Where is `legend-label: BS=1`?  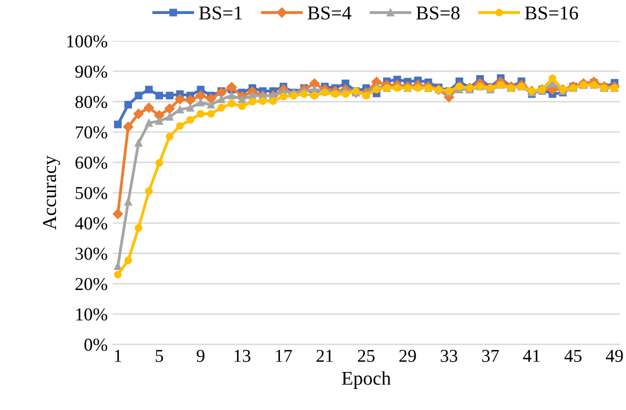 legend-label: BS=1 is located at coordinates (220, 13).